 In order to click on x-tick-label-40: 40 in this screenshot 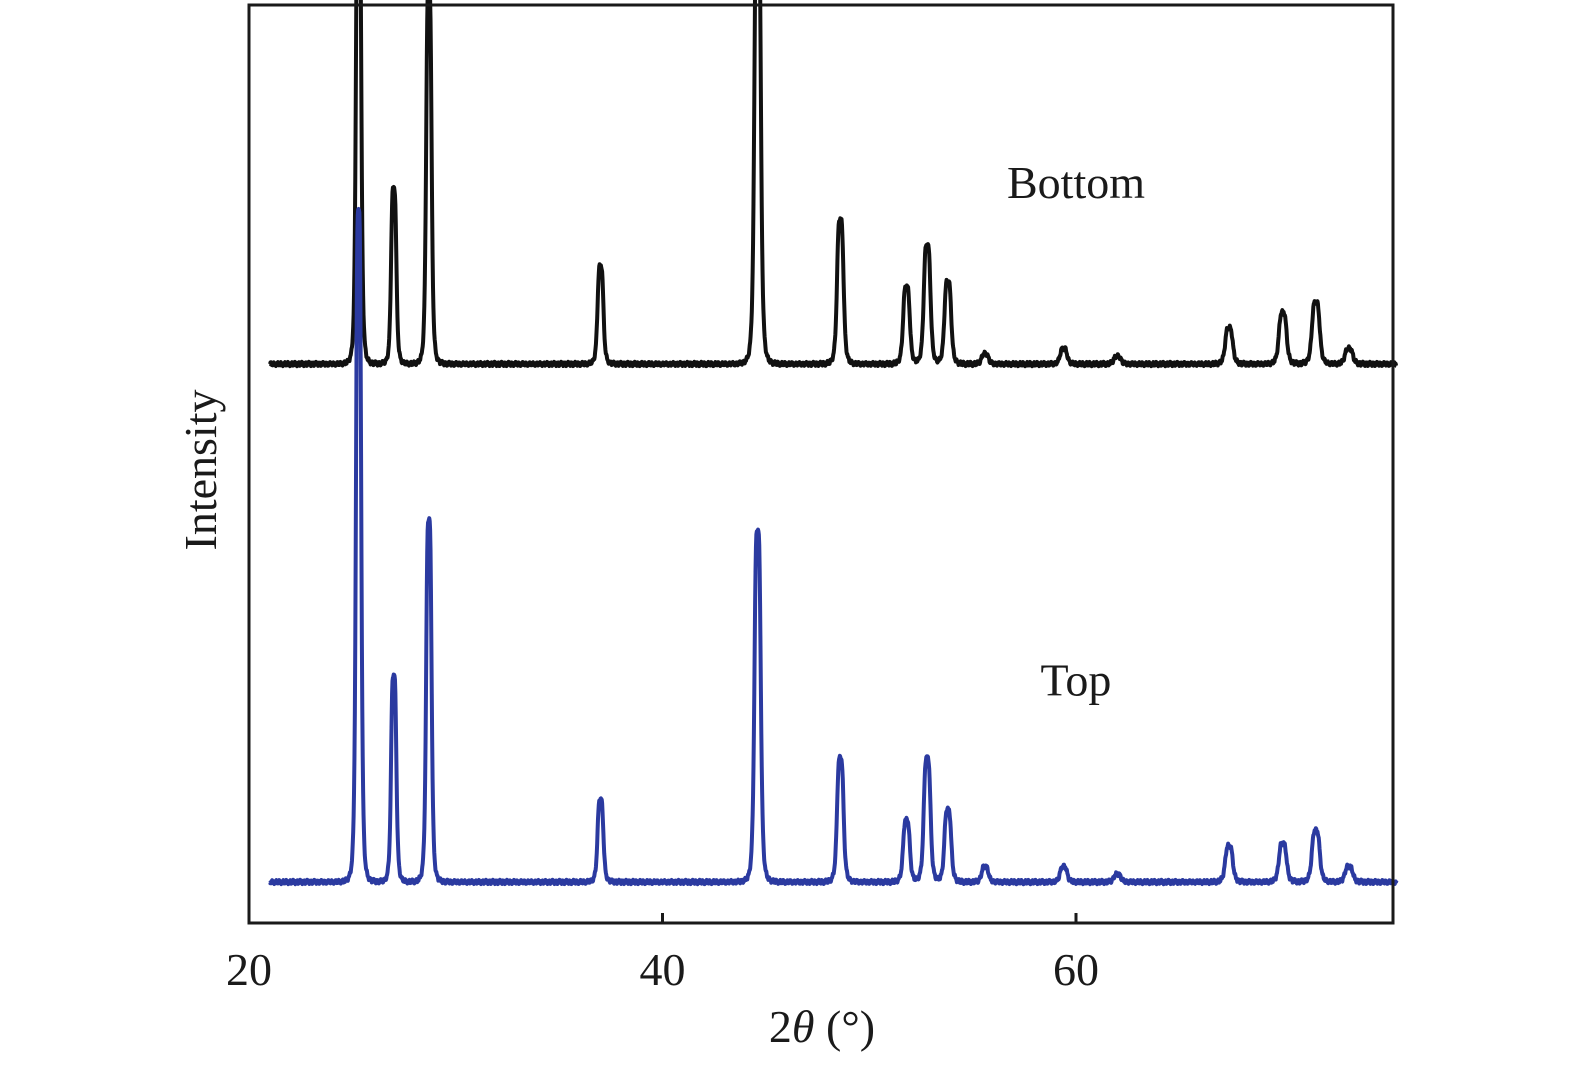, I will do `click(663, 969)`.